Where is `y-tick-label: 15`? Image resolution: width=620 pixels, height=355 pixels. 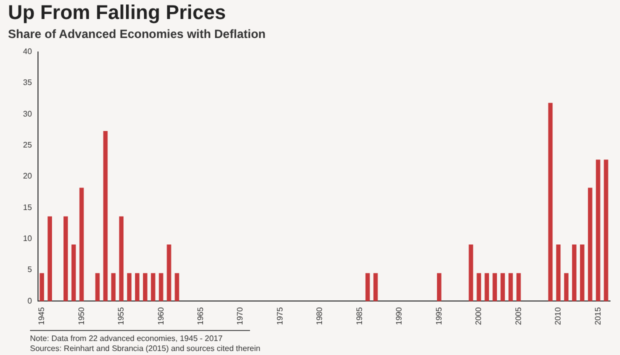 y-tick-label: 15 is located at coordinates (27, 207).